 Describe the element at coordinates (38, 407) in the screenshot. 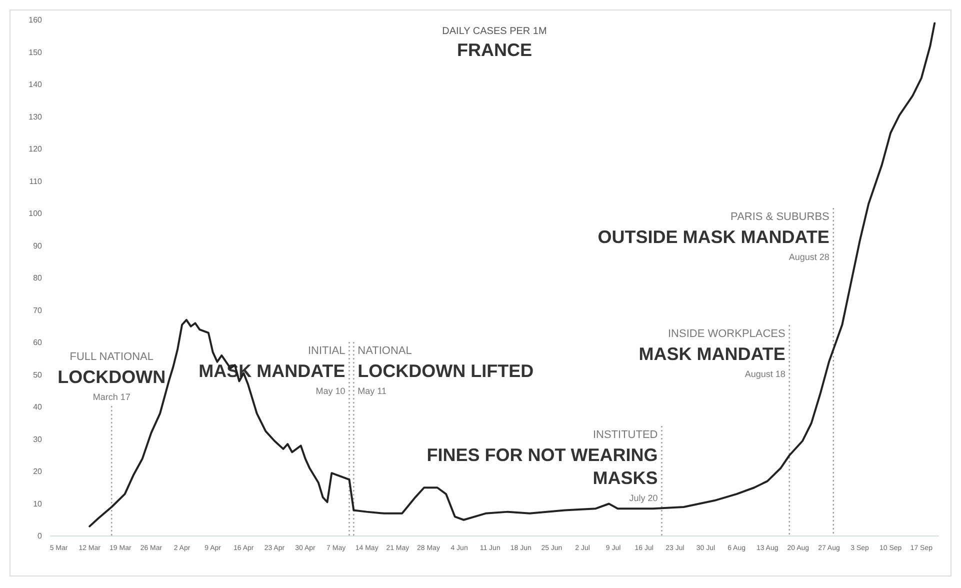

I see `y-tick-label: 40` at that location.